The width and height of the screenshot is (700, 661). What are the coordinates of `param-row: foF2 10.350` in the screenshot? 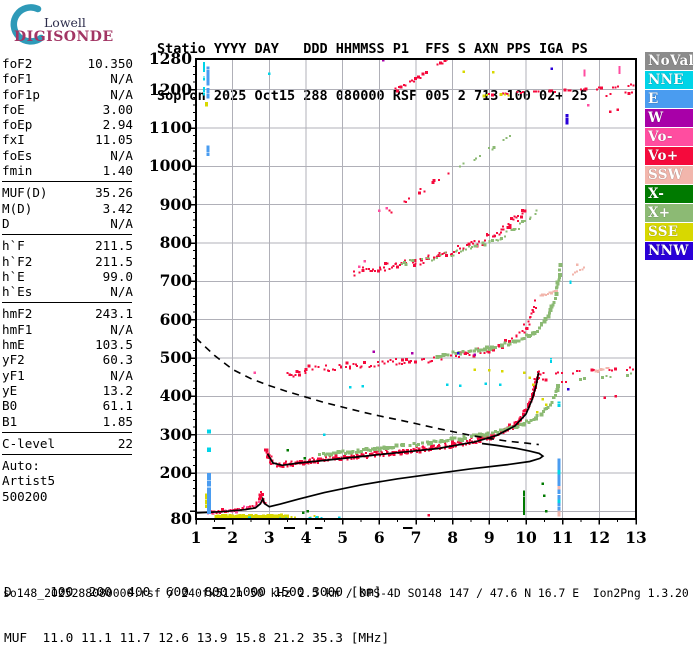 It's located at (67, 63).